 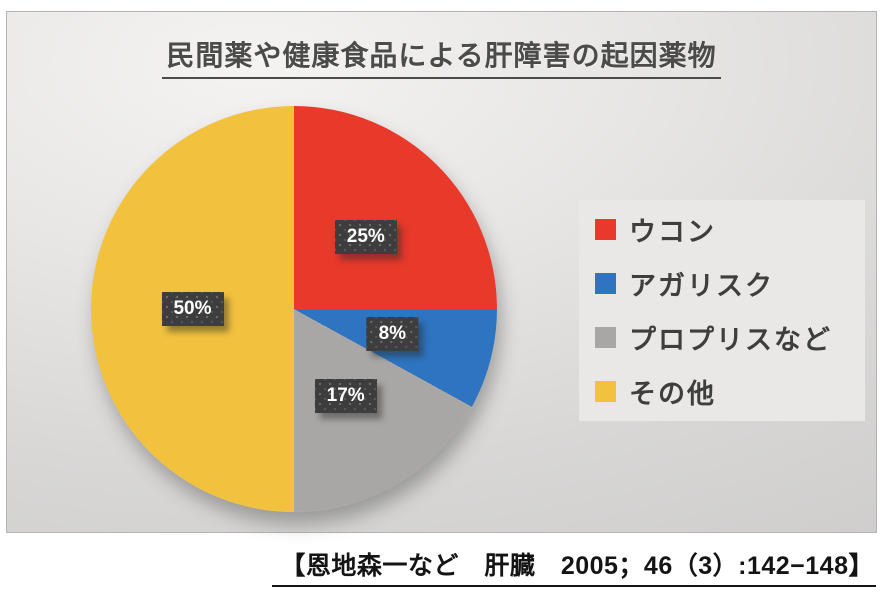 What do you see at coordinates (392, 334) in the screenshot?
I see `pie-data-label: 8%` at bounding box center [392, 334].